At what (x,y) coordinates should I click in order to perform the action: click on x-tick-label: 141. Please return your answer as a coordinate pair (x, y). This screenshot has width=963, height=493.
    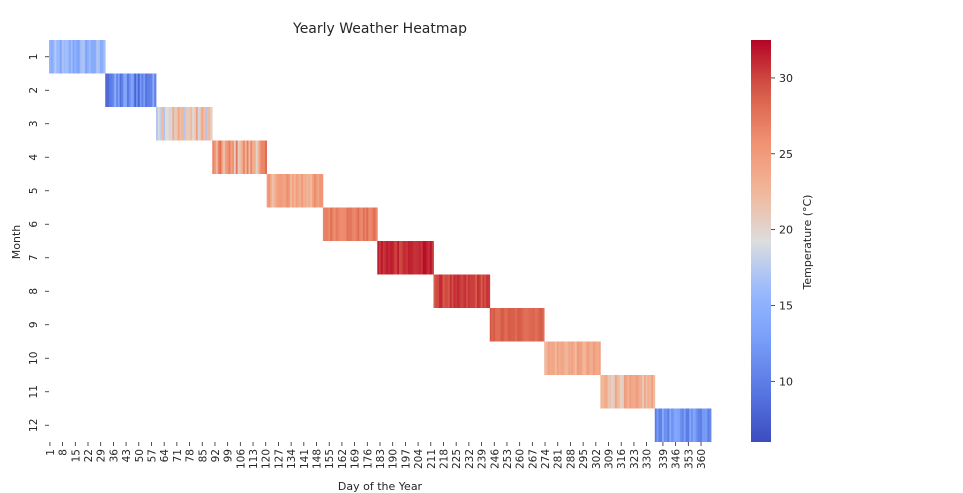
    Looking at the image, I should click on (305, 459).